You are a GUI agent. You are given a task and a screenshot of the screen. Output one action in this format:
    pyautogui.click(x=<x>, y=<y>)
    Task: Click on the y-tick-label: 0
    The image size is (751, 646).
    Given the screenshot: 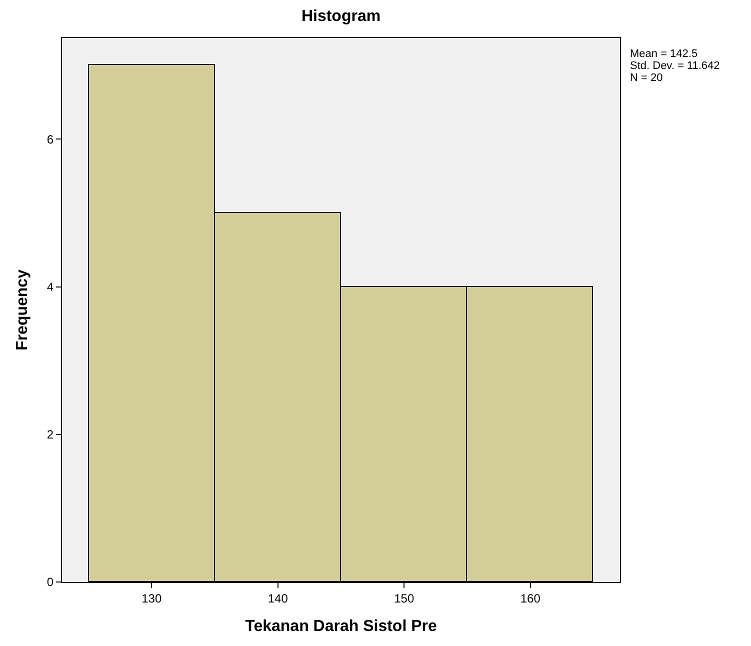 What is the action you would take?
    pyautogui.click(x=50, y=582)
    